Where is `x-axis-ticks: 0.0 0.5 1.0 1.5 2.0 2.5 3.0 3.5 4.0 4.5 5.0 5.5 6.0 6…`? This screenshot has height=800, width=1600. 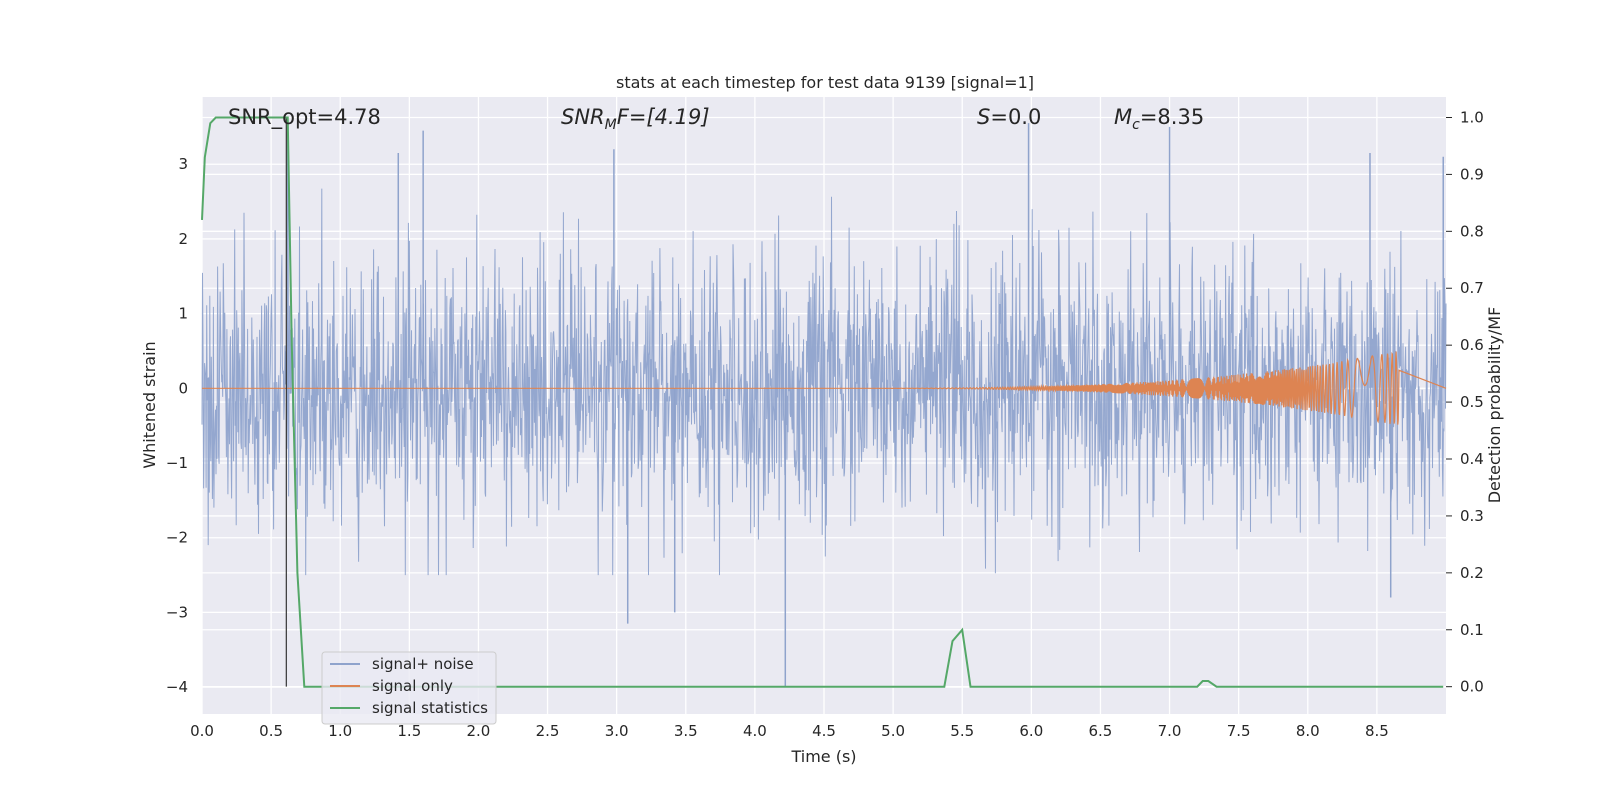
x-axis-ticks: 0.0 0.5 1.0 1.5 2.0 2.5 3.0 3.5 4.0 4.5 5.0 5.5 6.0 6… is located at coordinates (789, 731).